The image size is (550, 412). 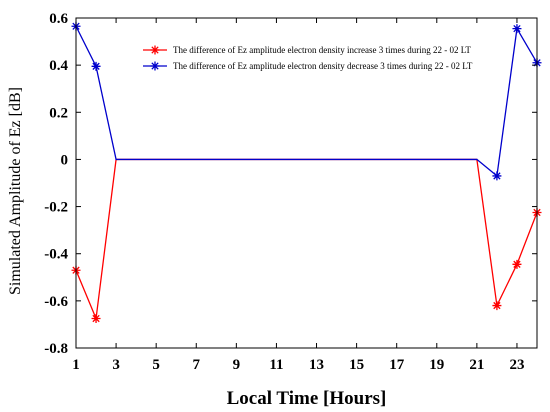 I want to click on x-tick-label: 17, so click(x=397, y=365).